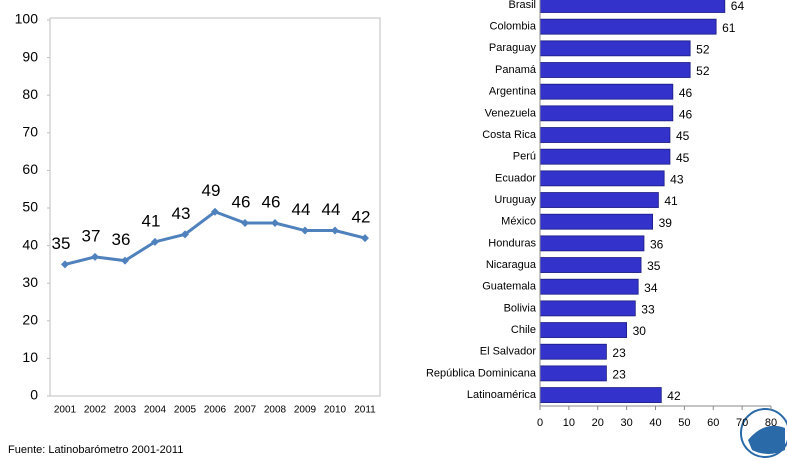  Describe the element at coordinates (651, 288) in the screenshot. I see `data-label: 34` at that location.